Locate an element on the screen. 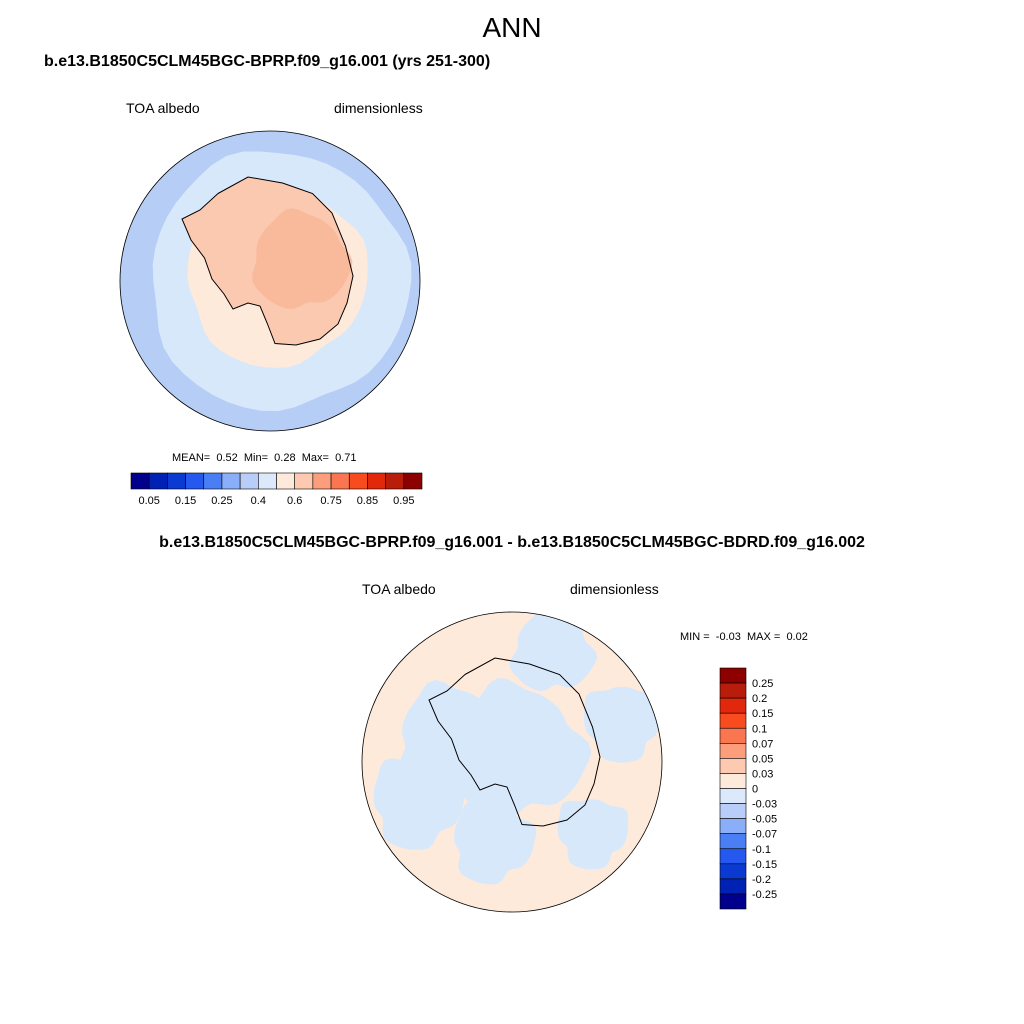 The height and width of the screenshot is (1024, 1024). min-value-2: -0.03 is located at coordinates (728, 637).